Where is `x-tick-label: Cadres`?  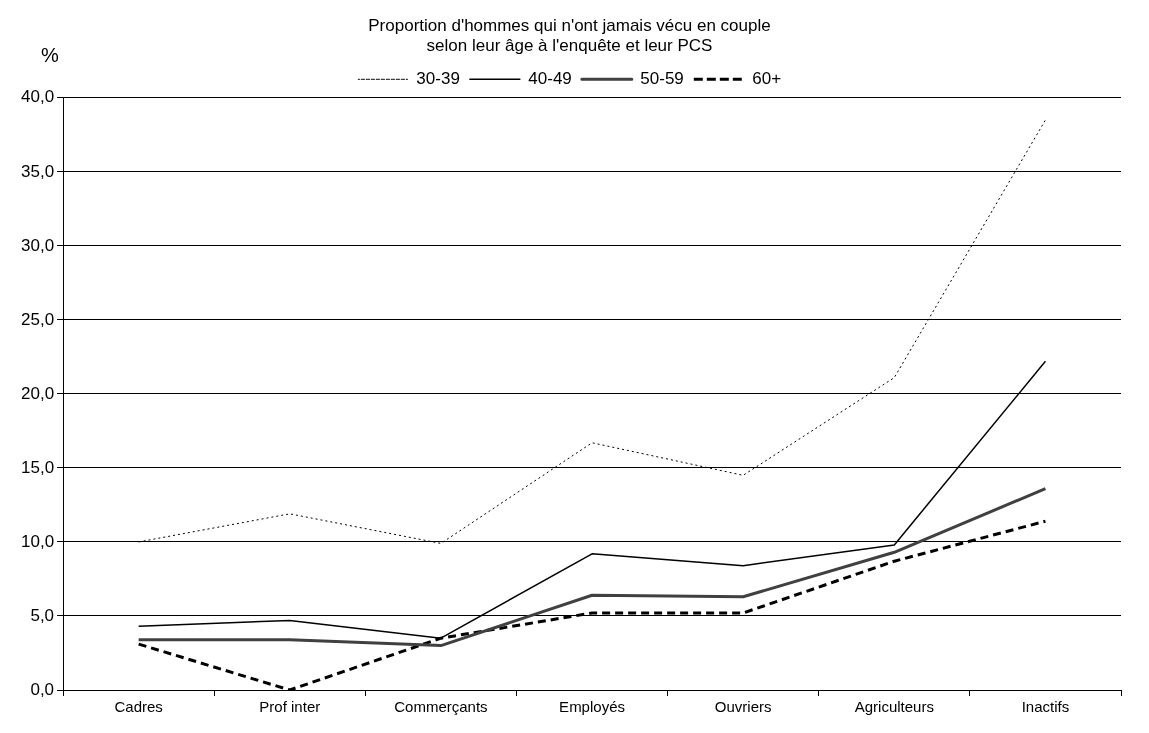 x-tick-label: Cadres is located at coordinates (138, 707).